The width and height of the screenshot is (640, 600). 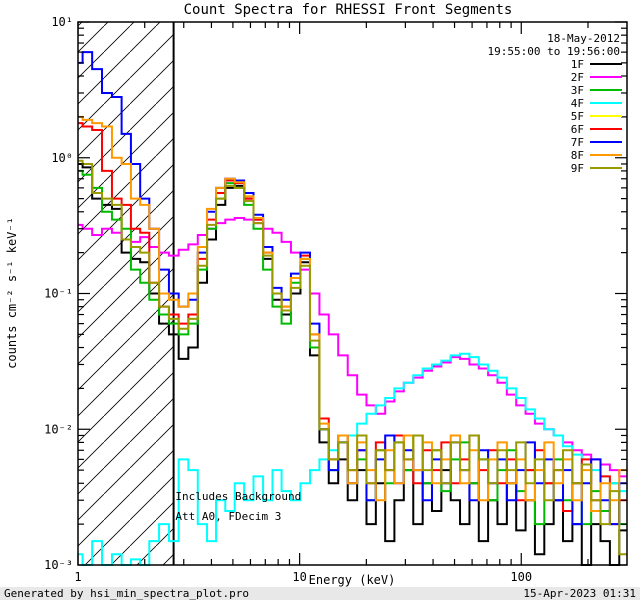 What do you see at coordinates (596, 103) in the screenshot?
I see `legend-entry-4F: 4F` at bounding box center [596, 103].